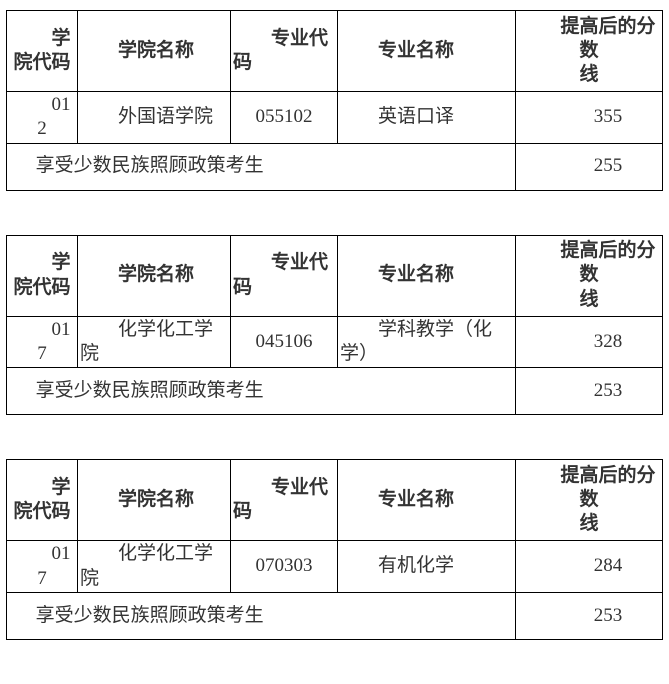 The image size is (669, 684). I want to click on cell-policy-score: 255, so click(589, 166).